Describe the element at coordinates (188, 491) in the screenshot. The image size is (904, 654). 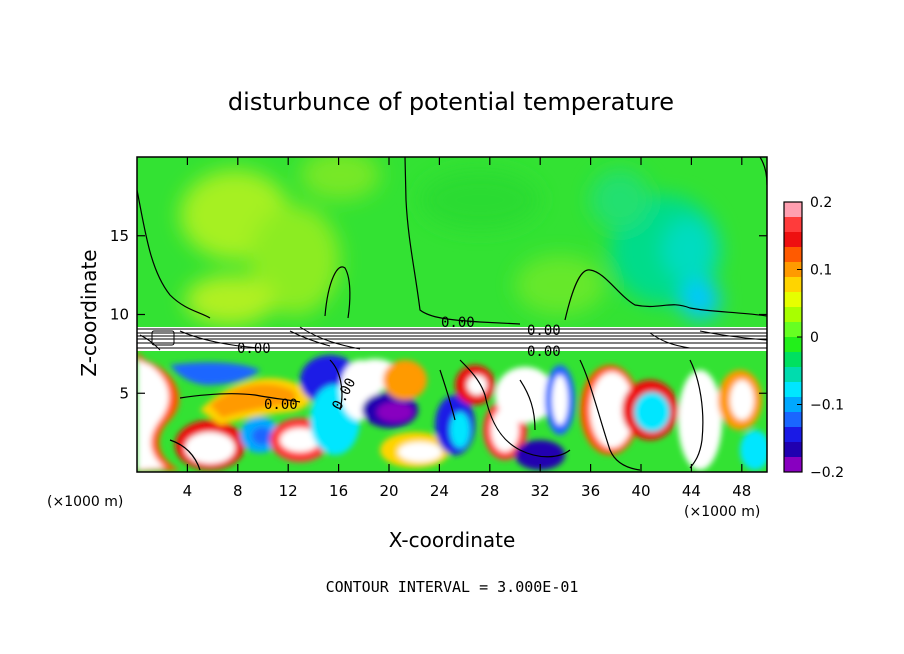
I see `x-tick-label: 4` at that location.